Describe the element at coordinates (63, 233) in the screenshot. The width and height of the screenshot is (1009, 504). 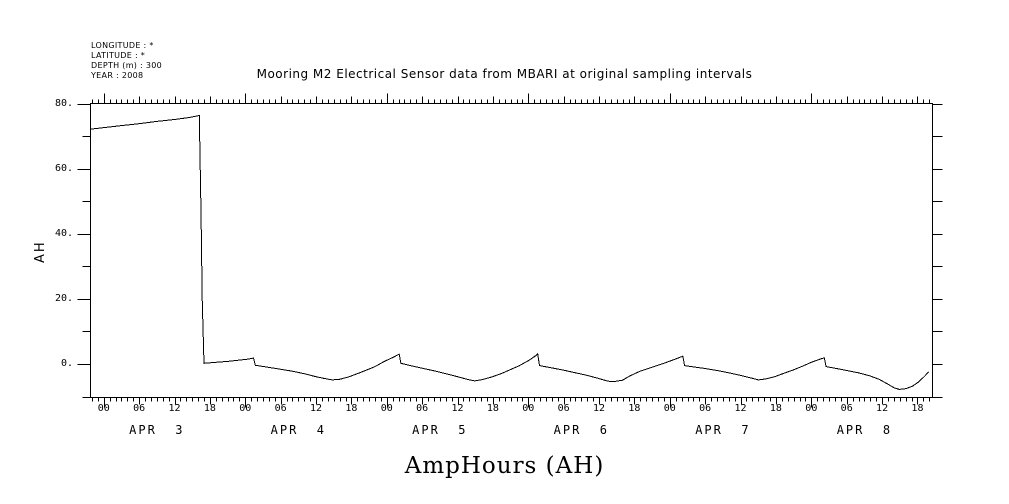
I see `y-tick-label: 40.` at that location.